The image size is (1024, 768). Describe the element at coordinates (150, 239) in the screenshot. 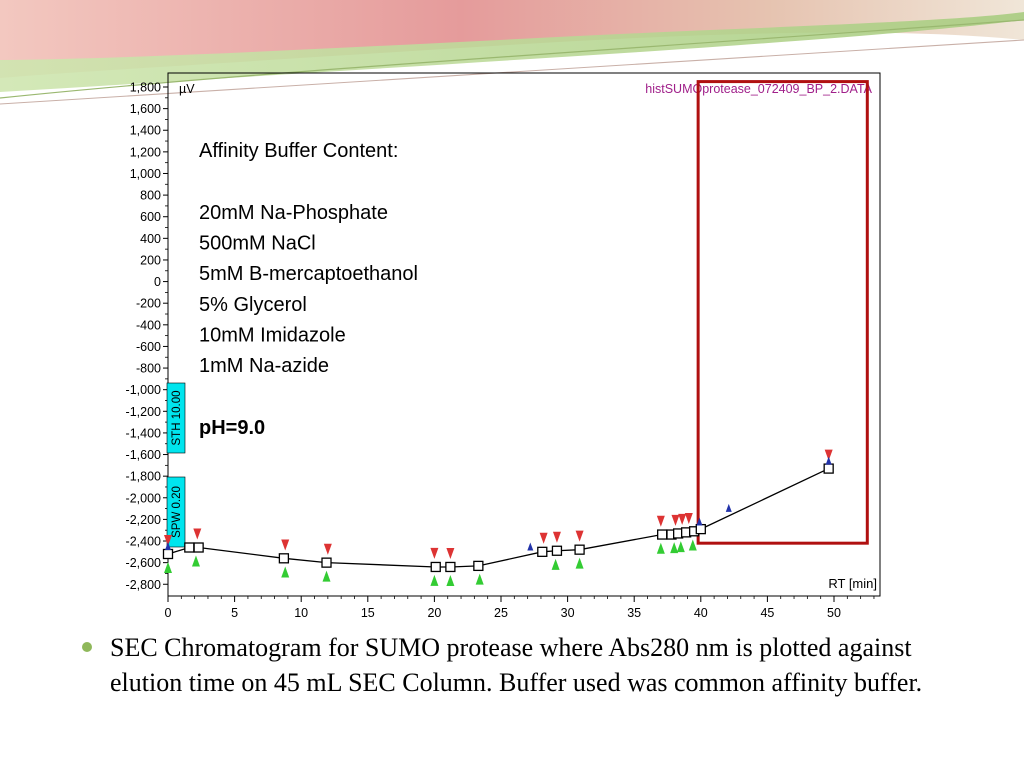

I see `y-tick-label: 400` at that location.